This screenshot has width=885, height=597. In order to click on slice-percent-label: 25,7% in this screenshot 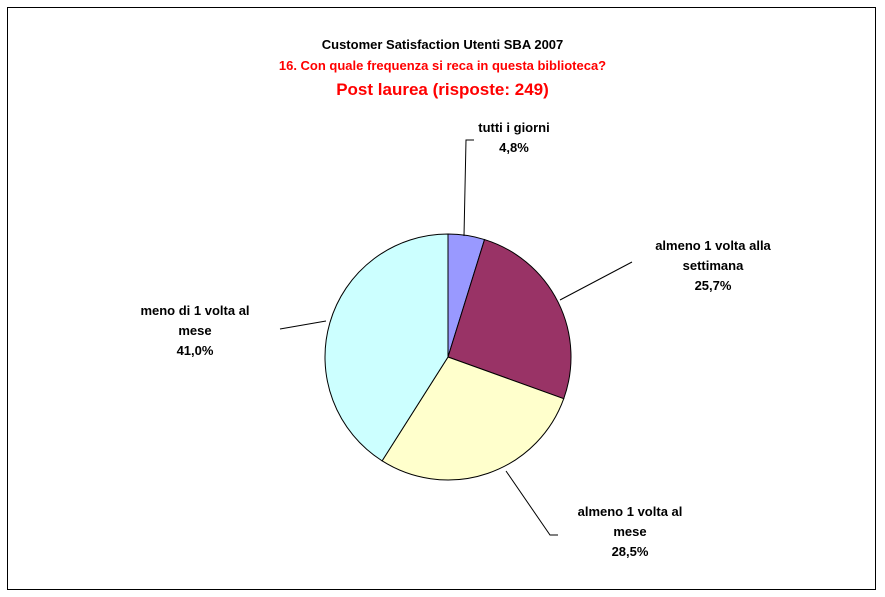, I will do `click(713, 285)`.